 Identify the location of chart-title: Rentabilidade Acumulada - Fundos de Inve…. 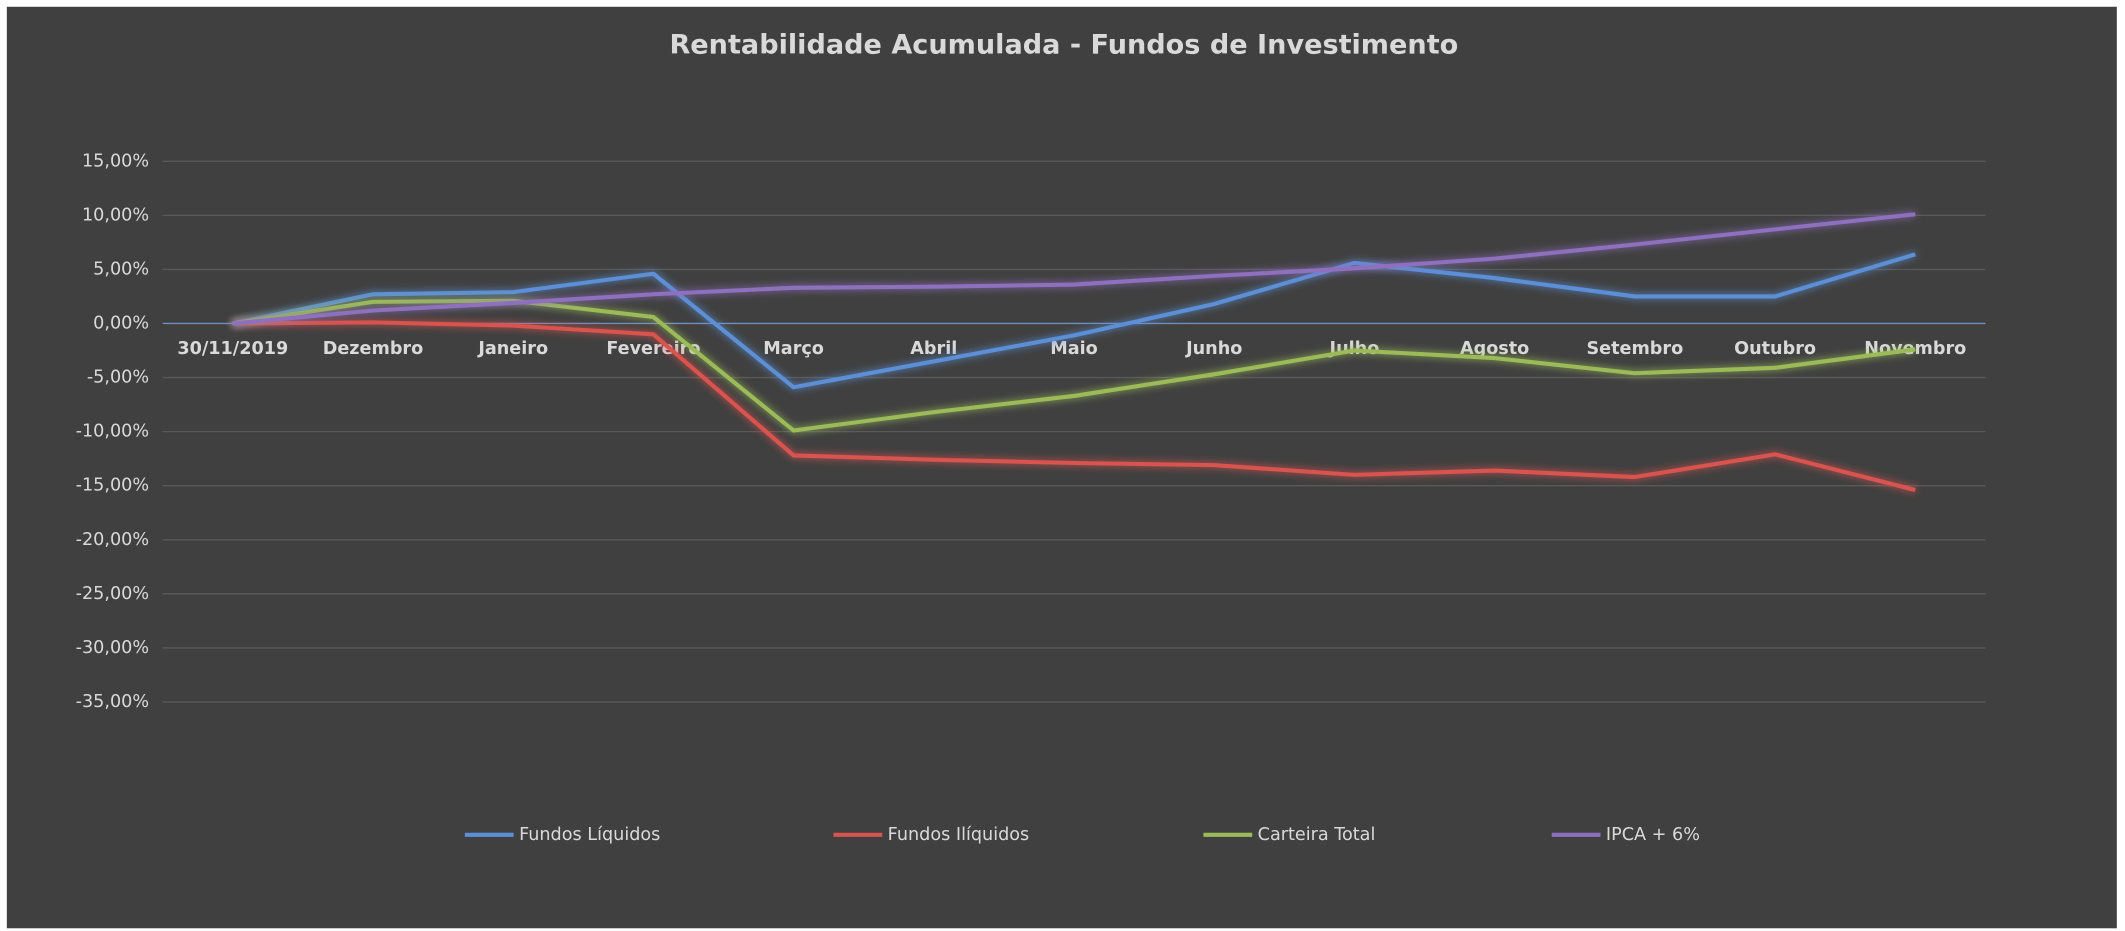
(1063, 45).